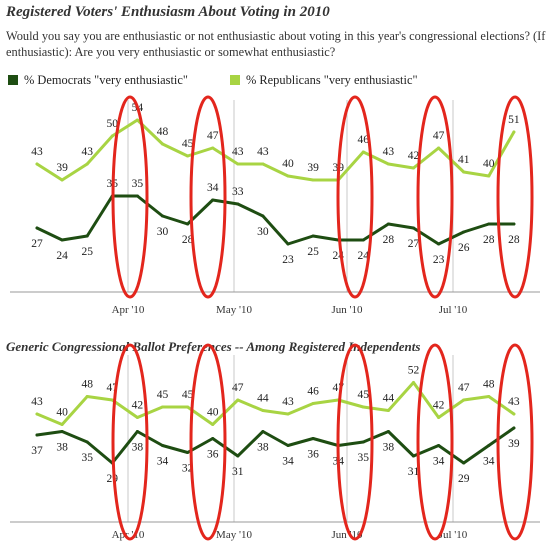 This screenshot has height=549, width=552. Describe the element at coordinates (37, 152) in the screenshot. I see `data-label-1-rep-1: 43` at that location.